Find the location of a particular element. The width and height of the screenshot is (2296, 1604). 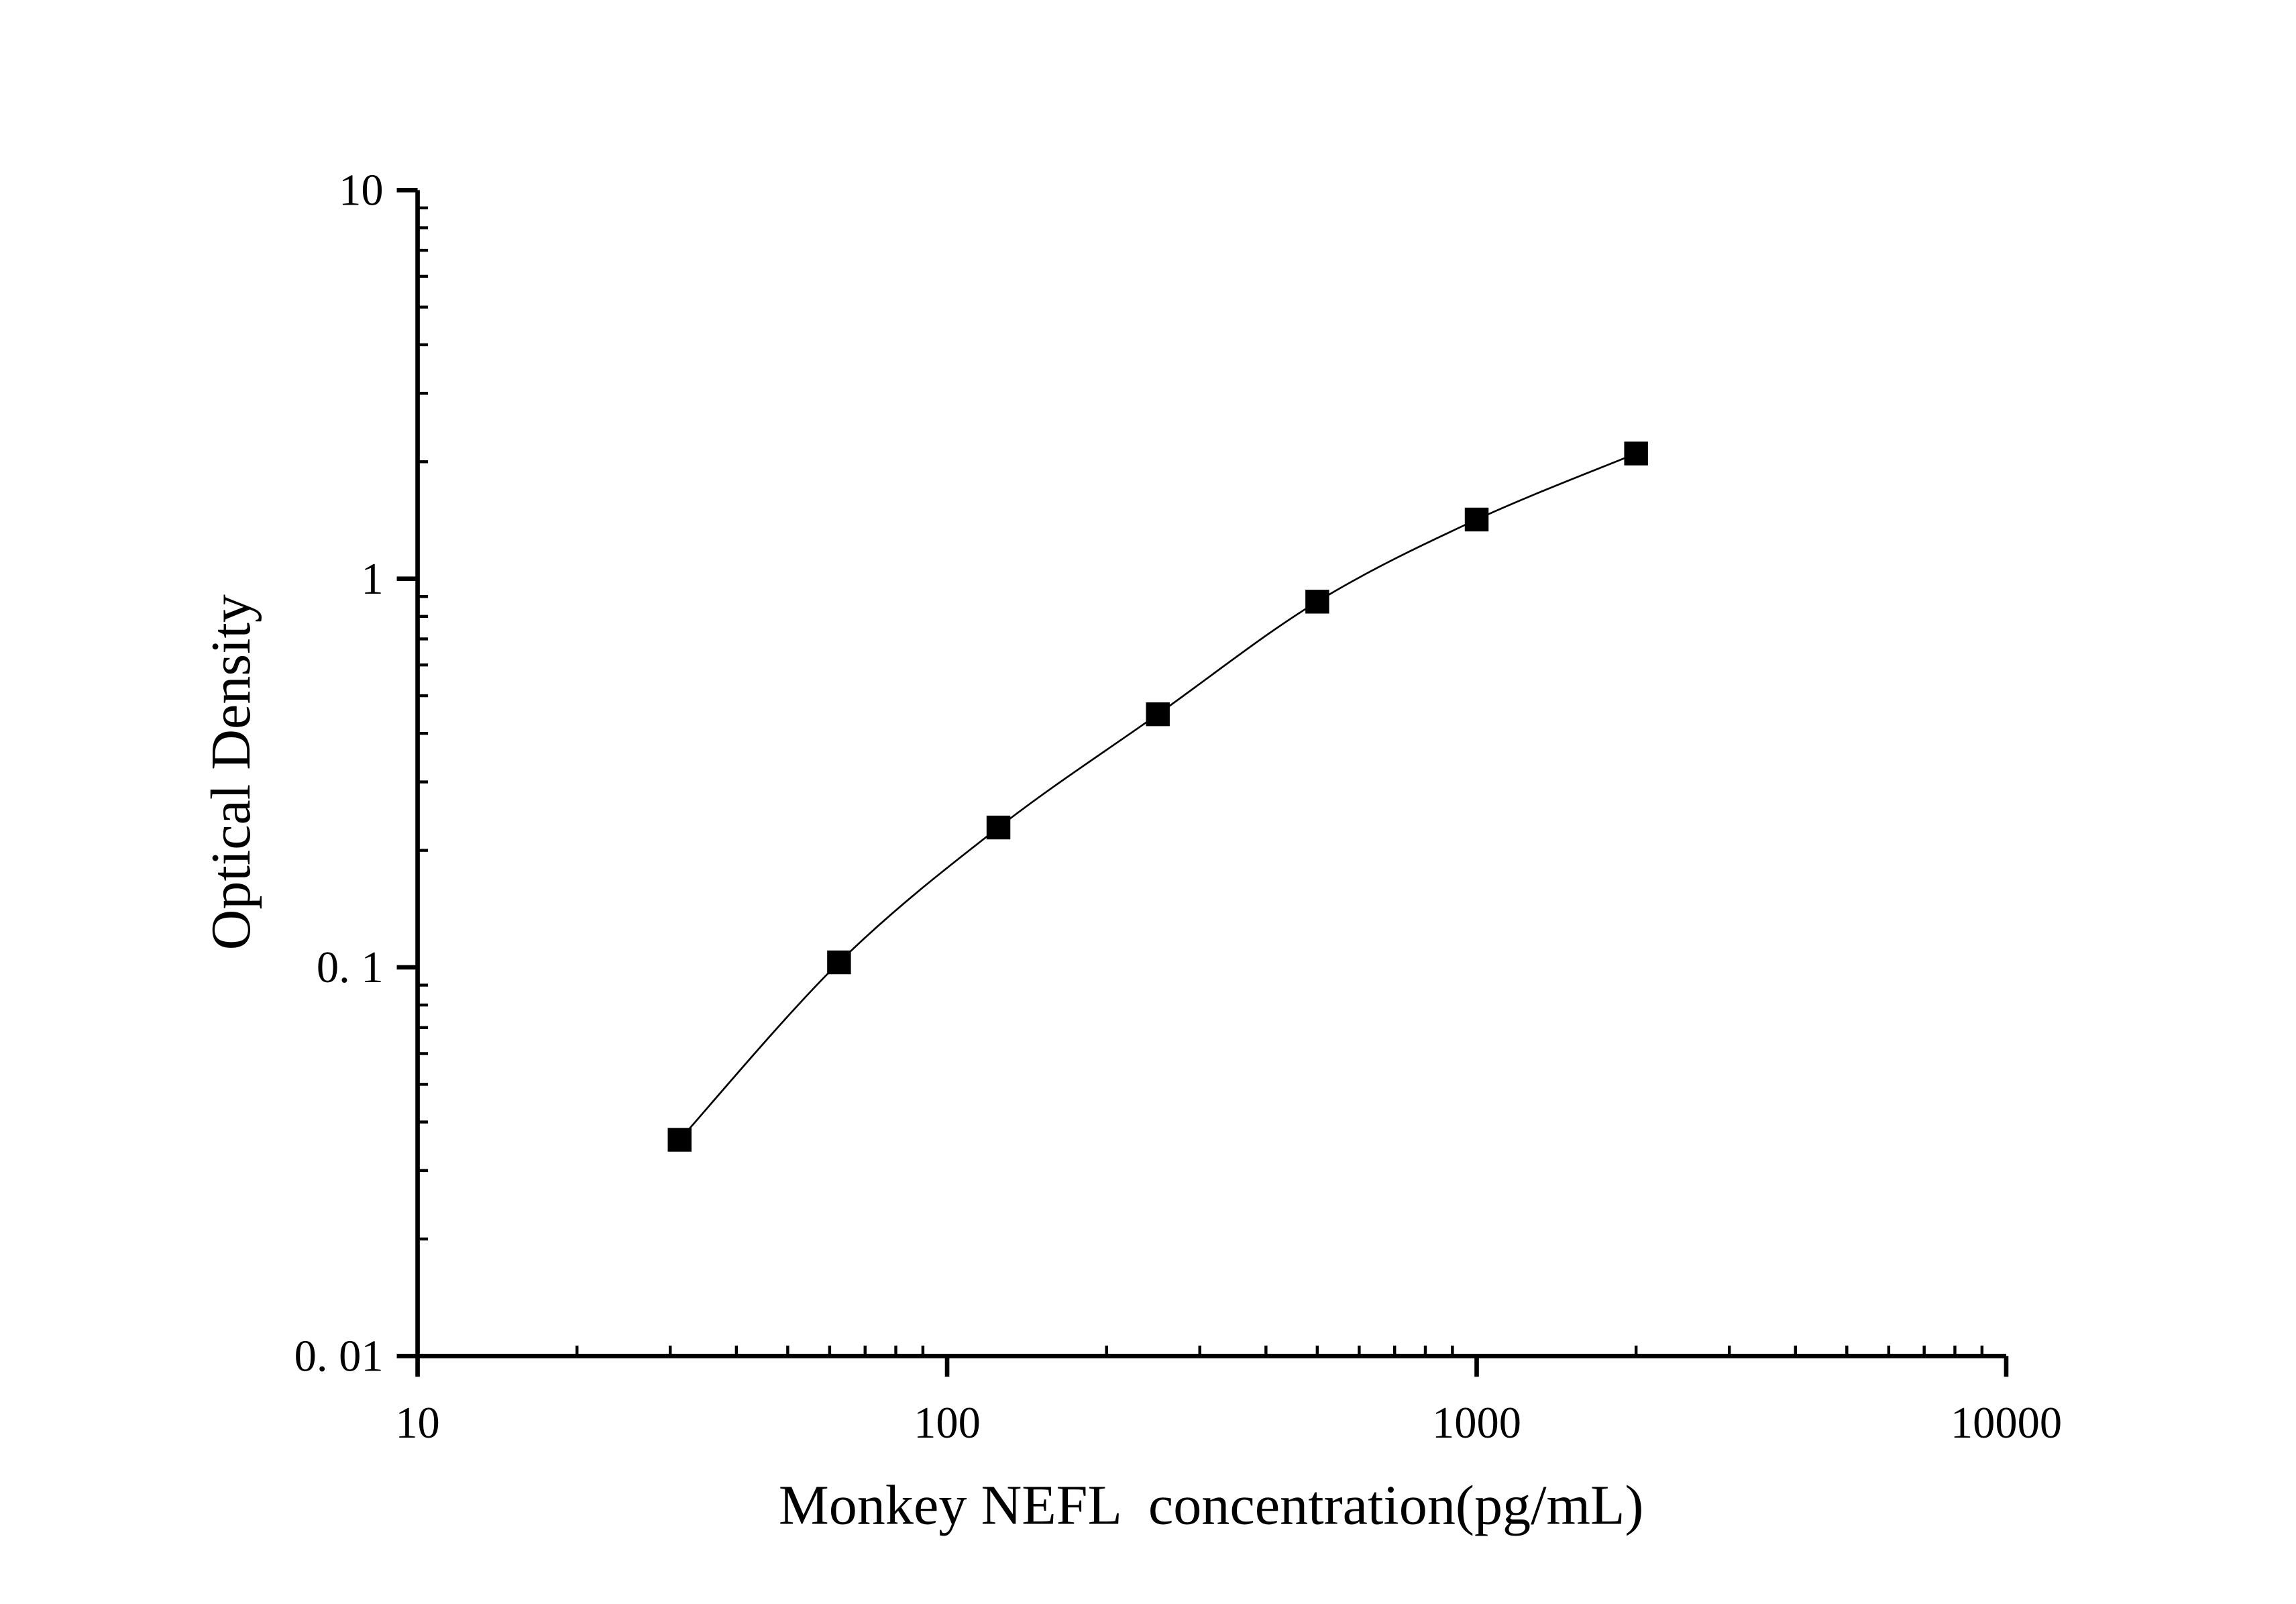

x-tick-label: 10000 is located at coordinates (2007, 1423).